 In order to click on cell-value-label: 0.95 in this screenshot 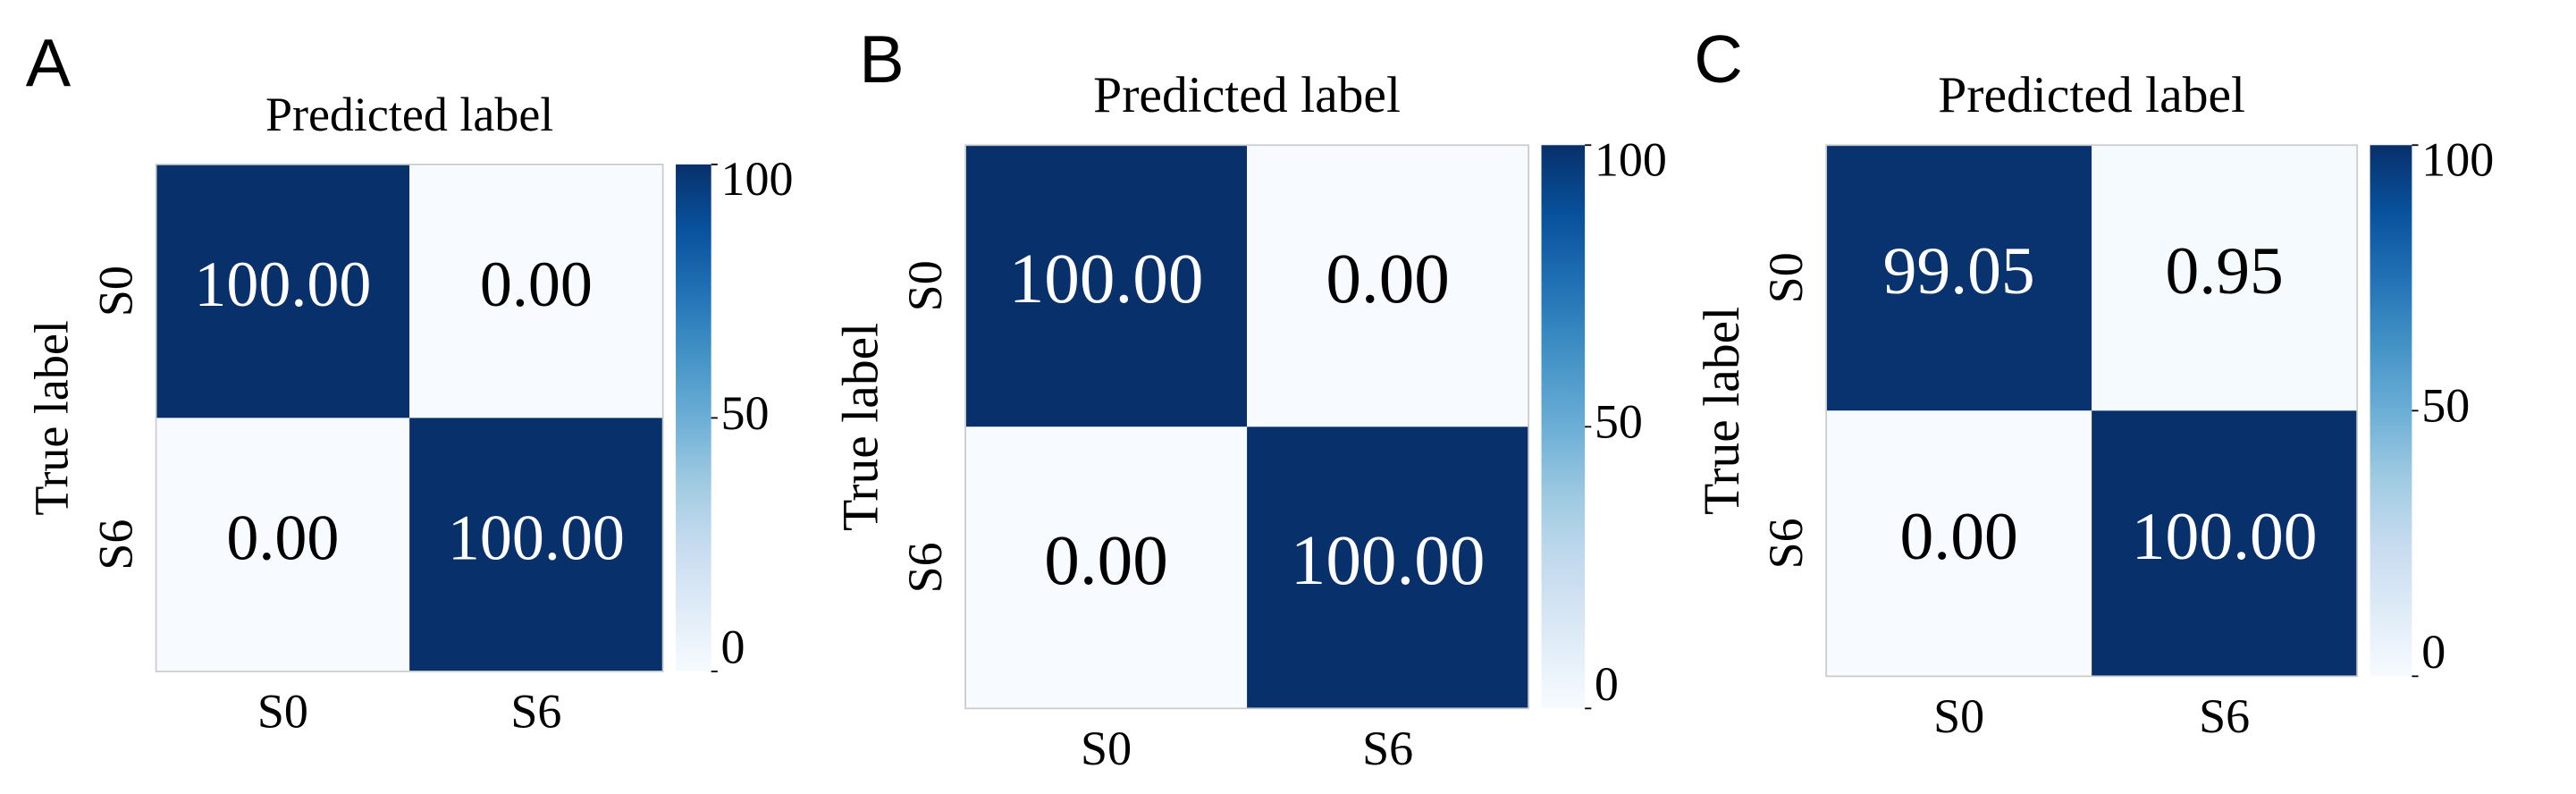, I will do `click(2225, 271)`.